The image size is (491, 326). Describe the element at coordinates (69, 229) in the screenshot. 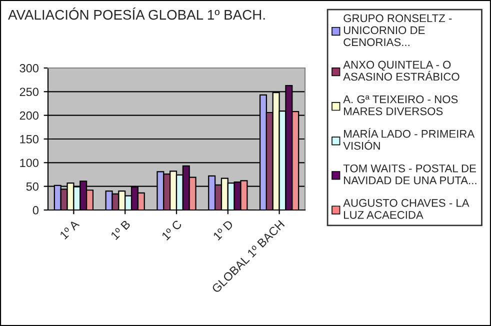

I see `x-tick-label: 1º A` at that location.